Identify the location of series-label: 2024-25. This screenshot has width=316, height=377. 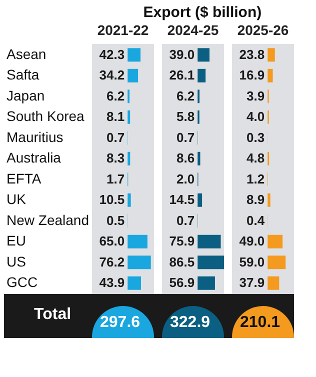
(193, 30).